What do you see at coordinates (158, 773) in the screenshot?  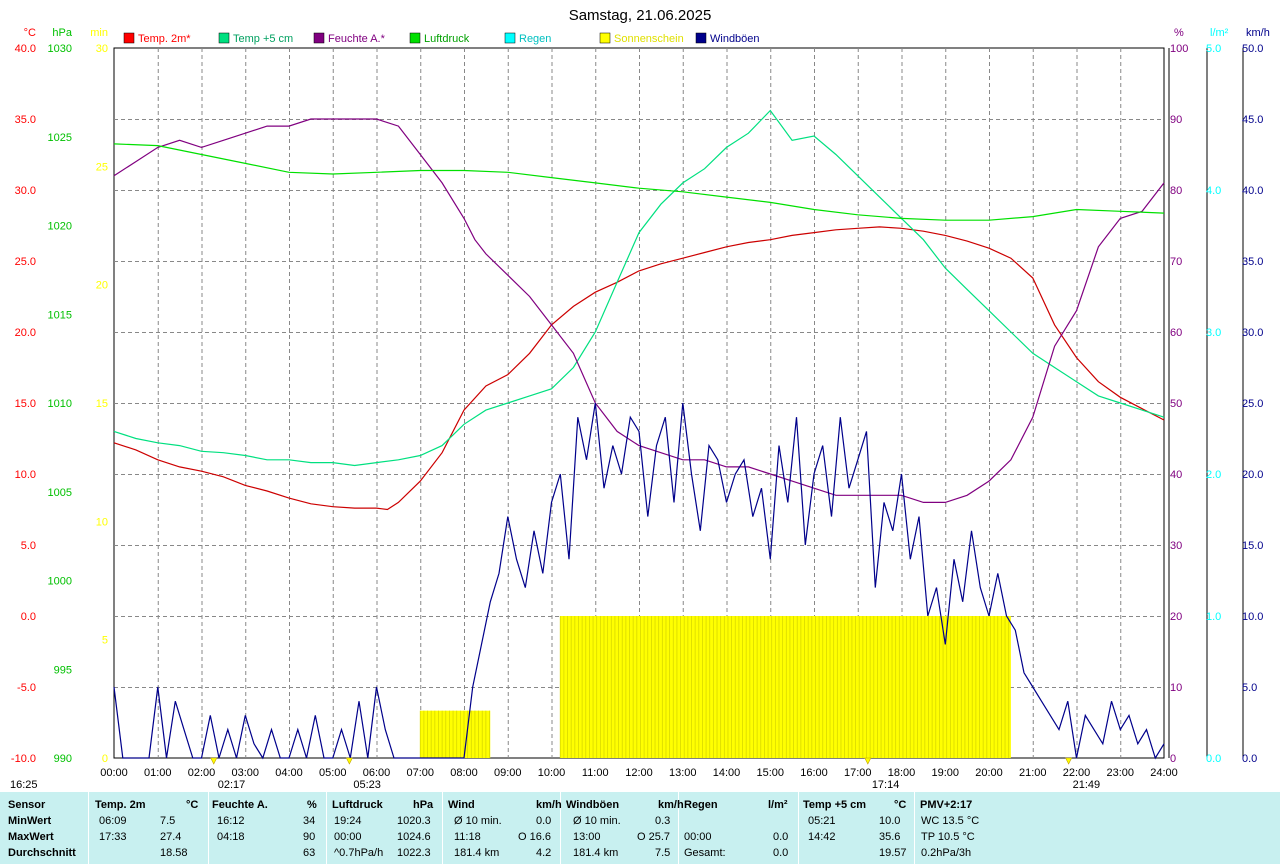 I see `x-tick-label: 01:00` at bounding box center [158, 773].